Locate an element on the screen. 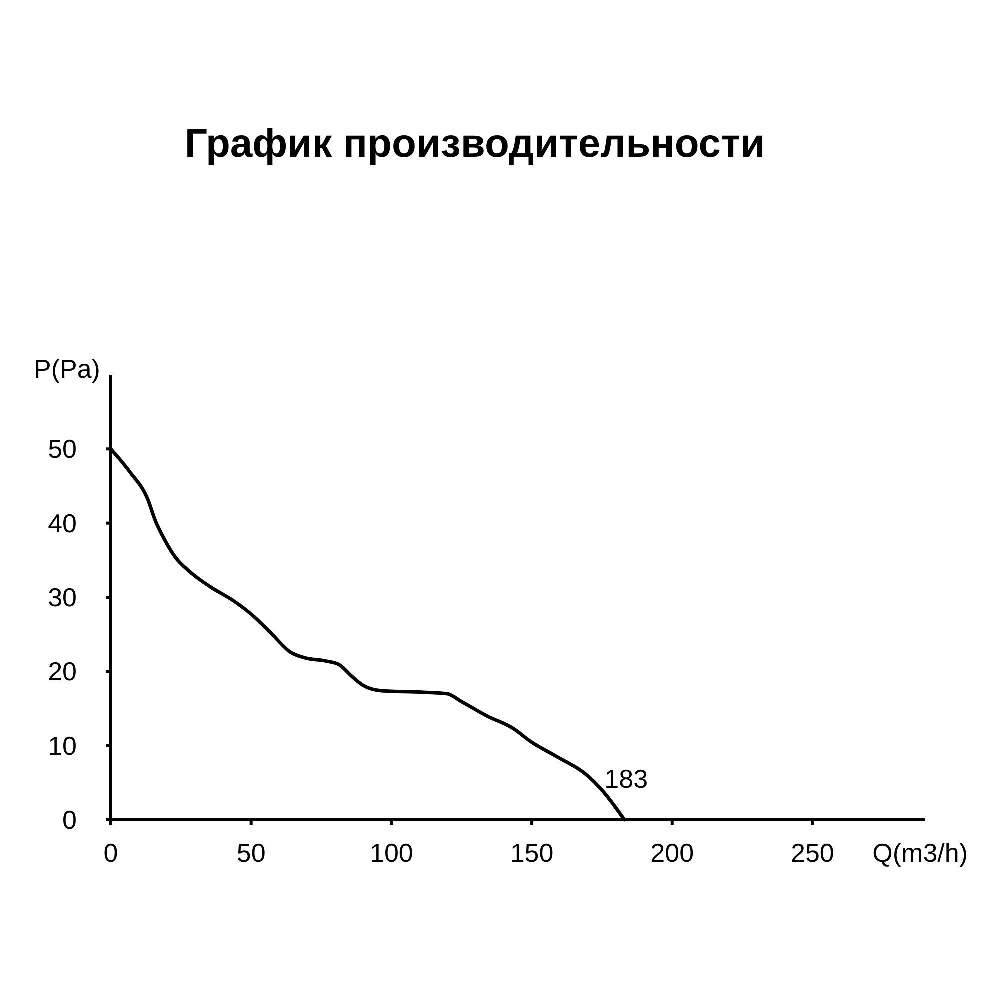 Image resolution: width=1000 pixels, height=1000 pixels. y-tick-label: 30 is located at coordinates (62, 597).